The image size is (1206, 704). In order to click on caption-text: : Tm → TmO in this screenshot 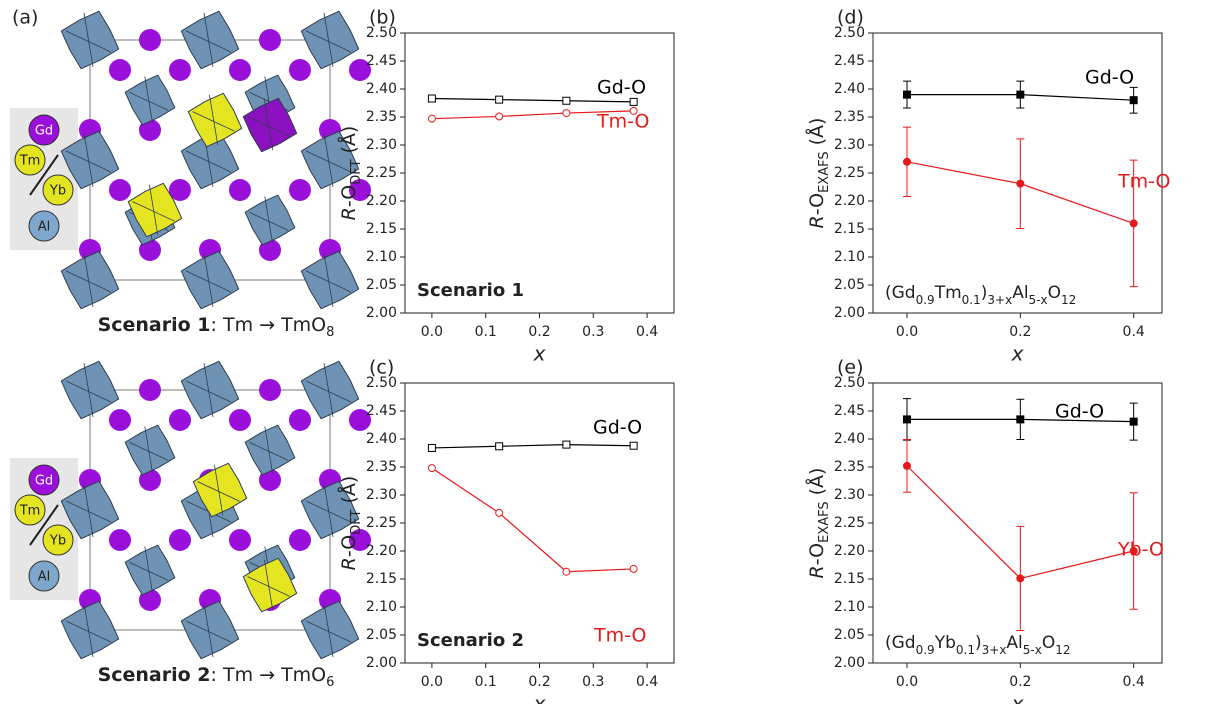, I will do `click(269, 675)`.